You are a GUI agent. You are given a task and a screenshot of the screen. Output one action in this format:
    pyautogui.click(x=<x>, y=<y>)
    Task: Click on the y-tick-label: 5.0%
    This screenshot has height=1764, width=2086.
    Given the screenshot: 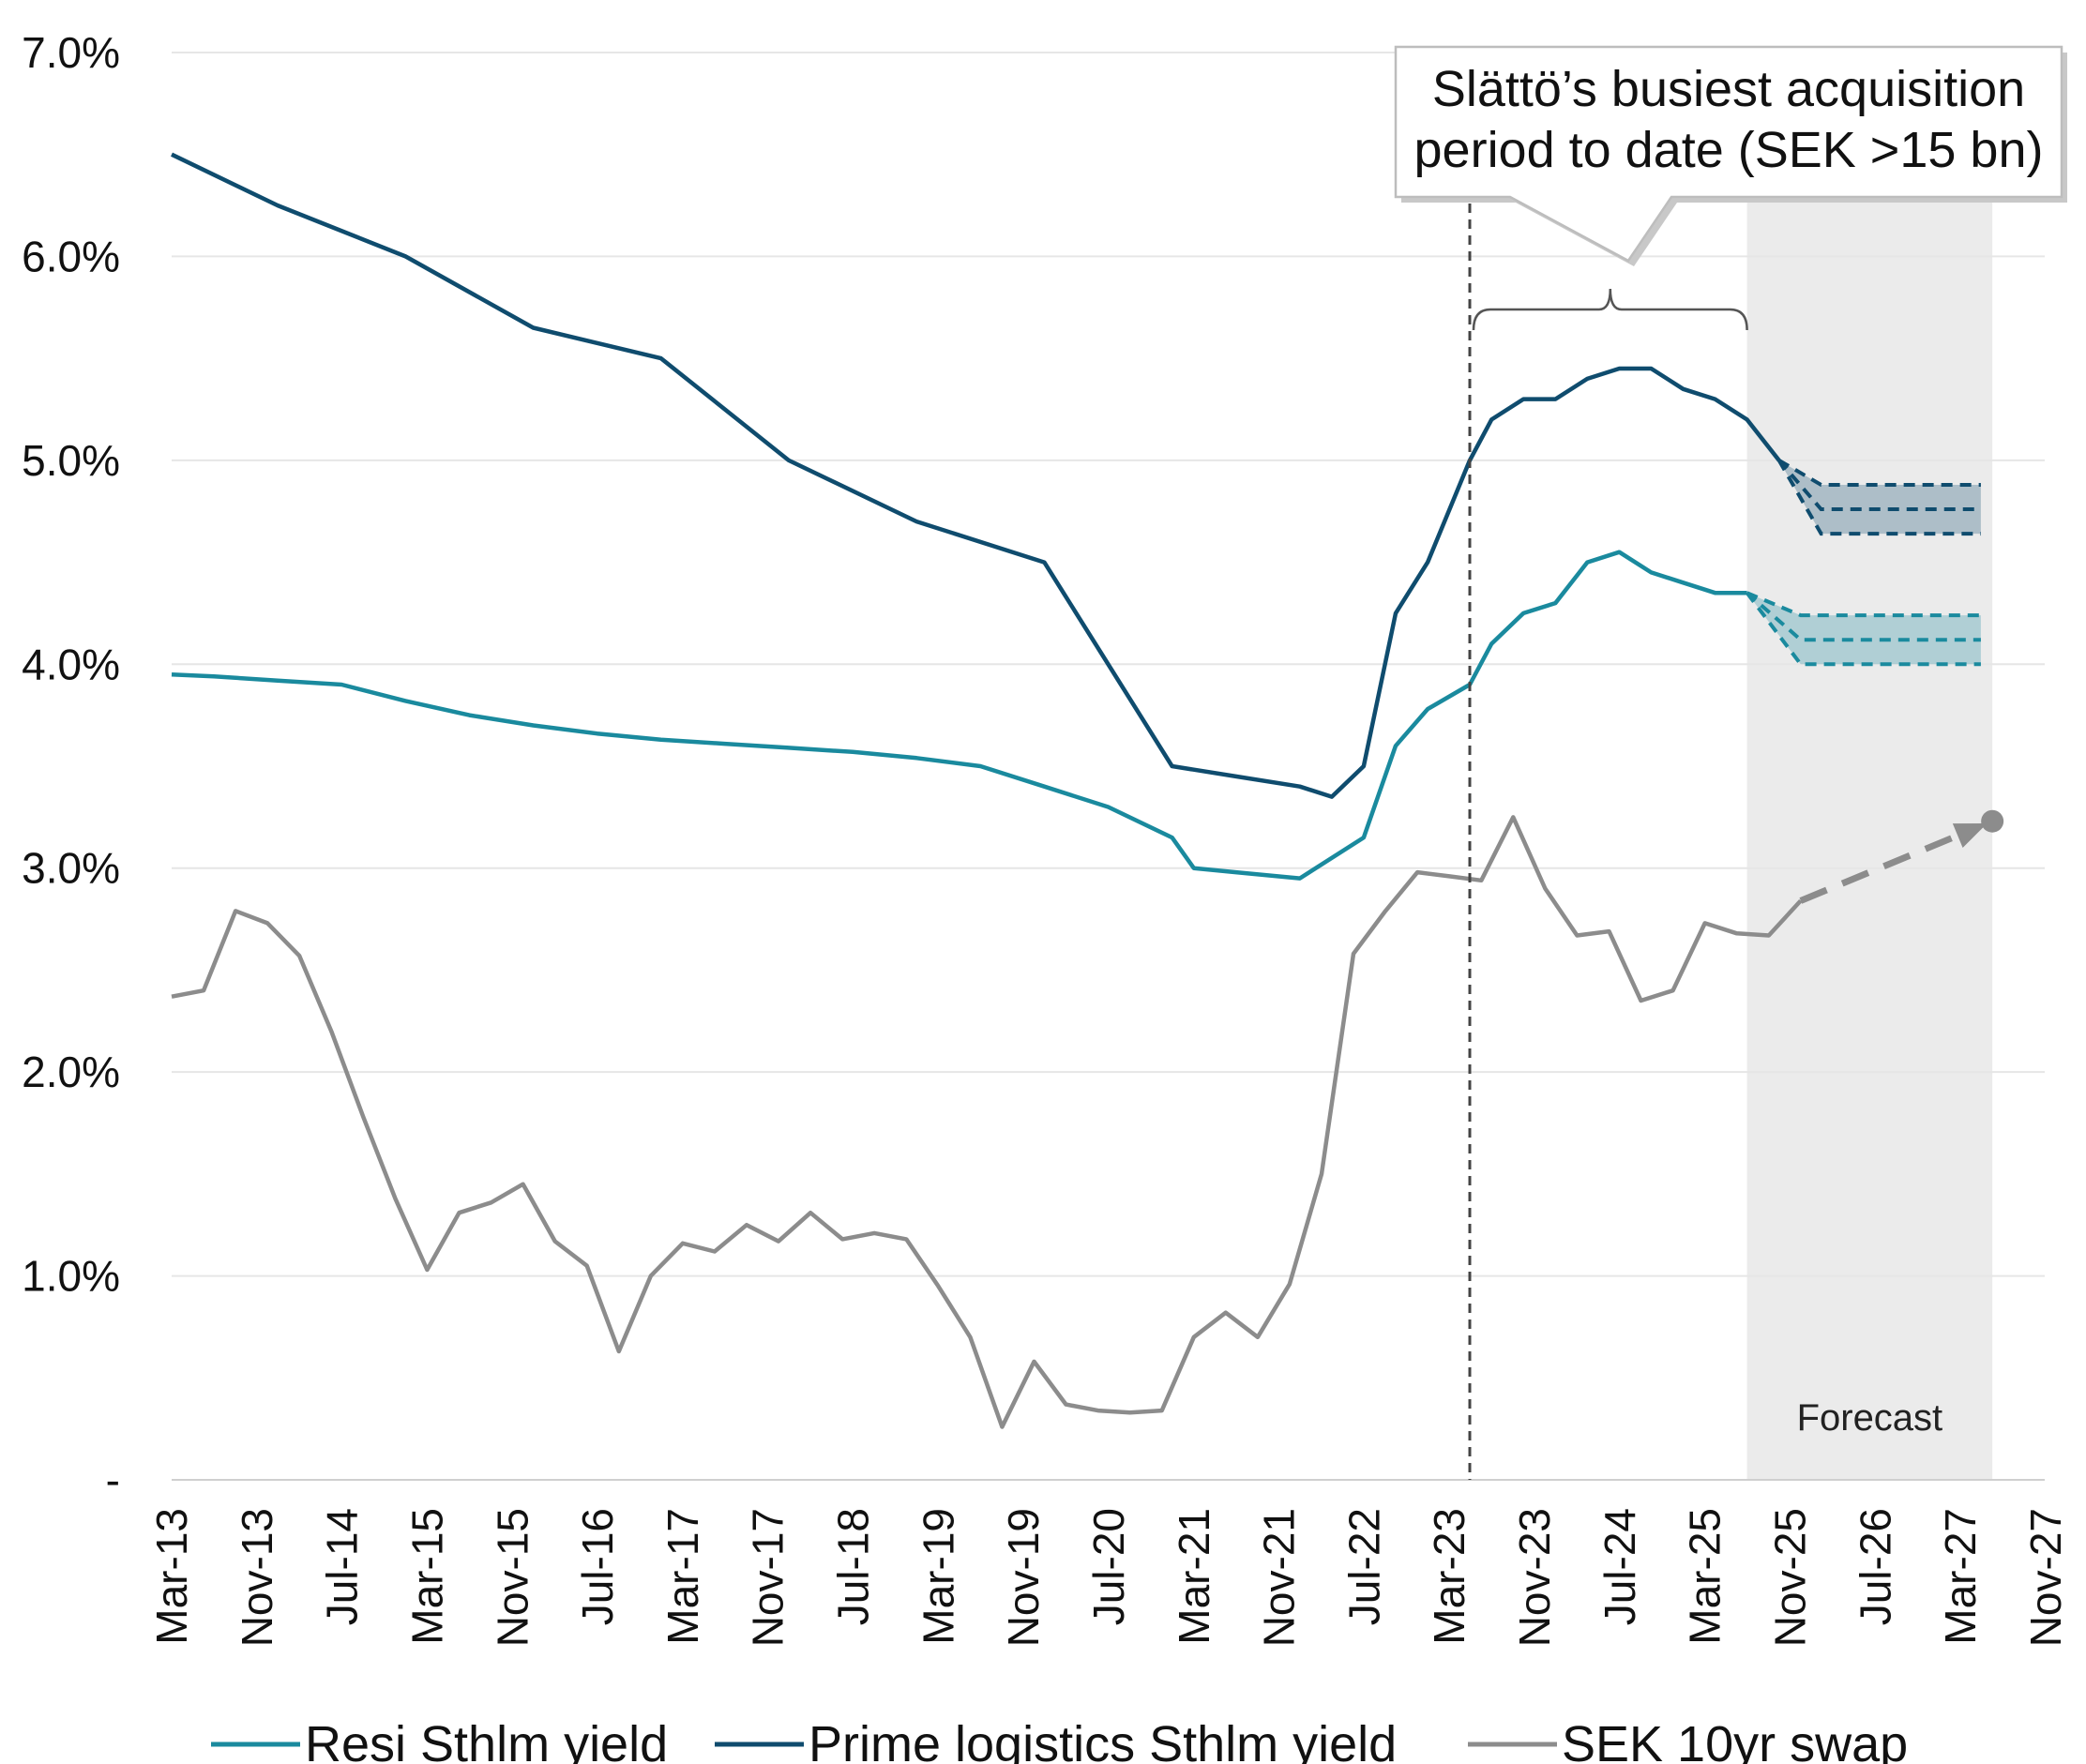 What is the action you would take?
    pyautogui.click(x=71, y=460)
    